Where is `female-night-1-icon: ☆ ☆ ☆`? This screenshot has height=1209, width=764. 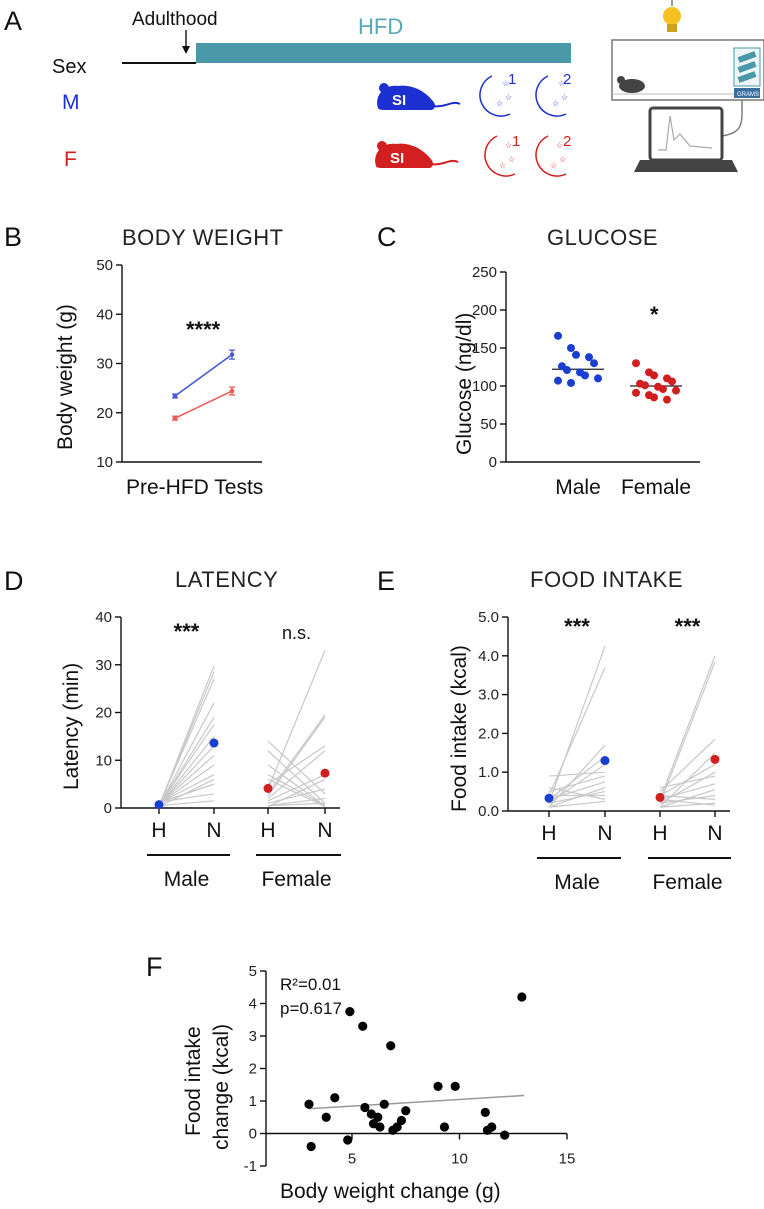
female-night-1-icon: ☆ ☆ ☆ is located at coordinates (500, 156).